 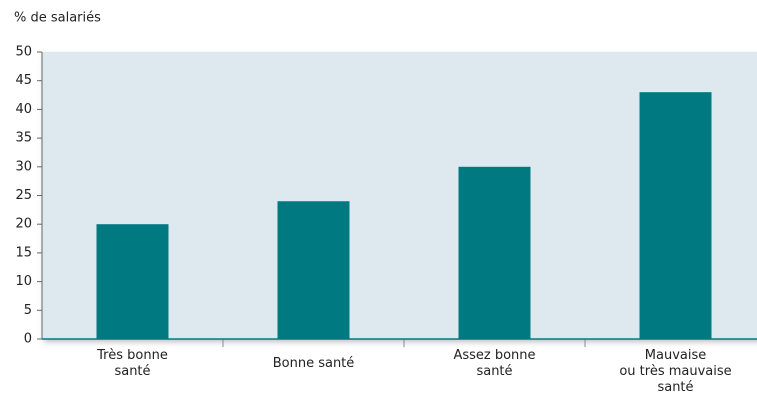 What do you see at coordinates (23, 281) in the screenshot?
I see `y-tick-label: 10` at bounding box center [23, 281].